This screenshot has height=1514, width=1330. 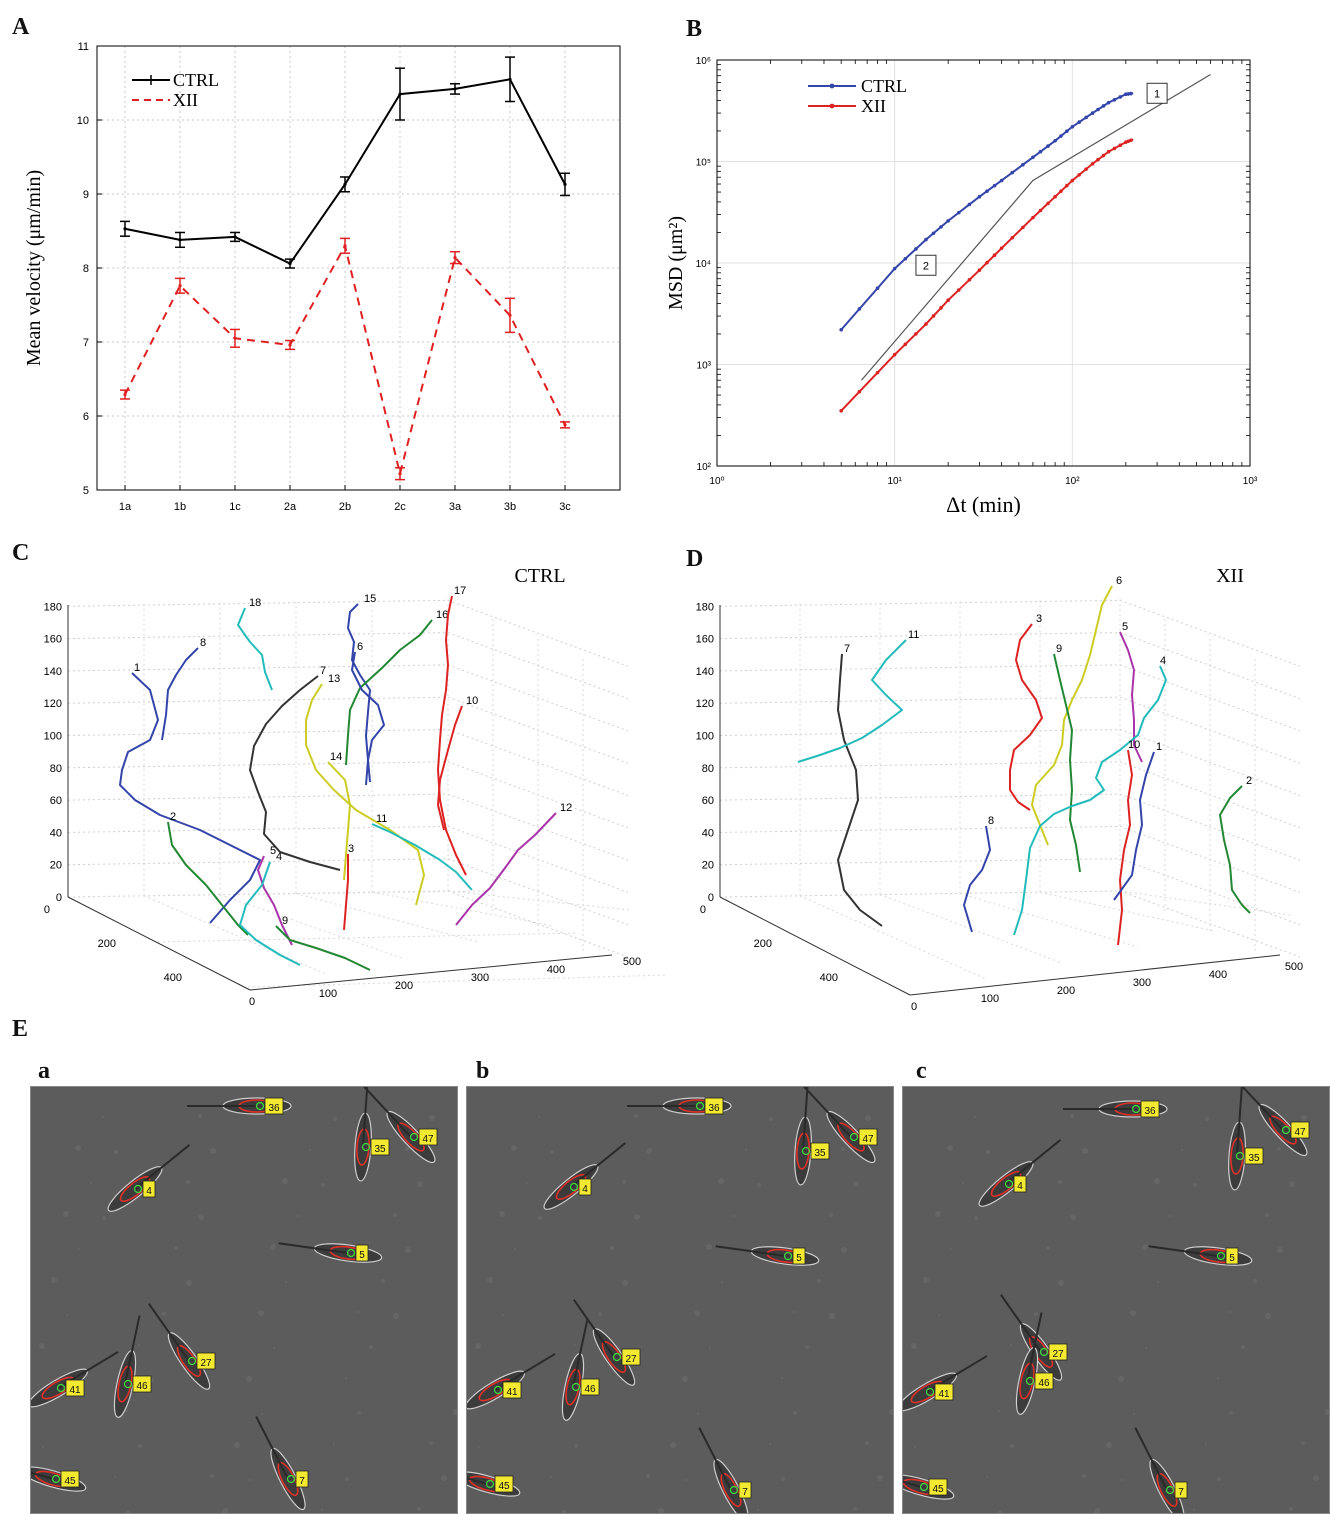 I want to click on y-axis-label: Mean velocity (μm/min), so click(x=34, y=268).